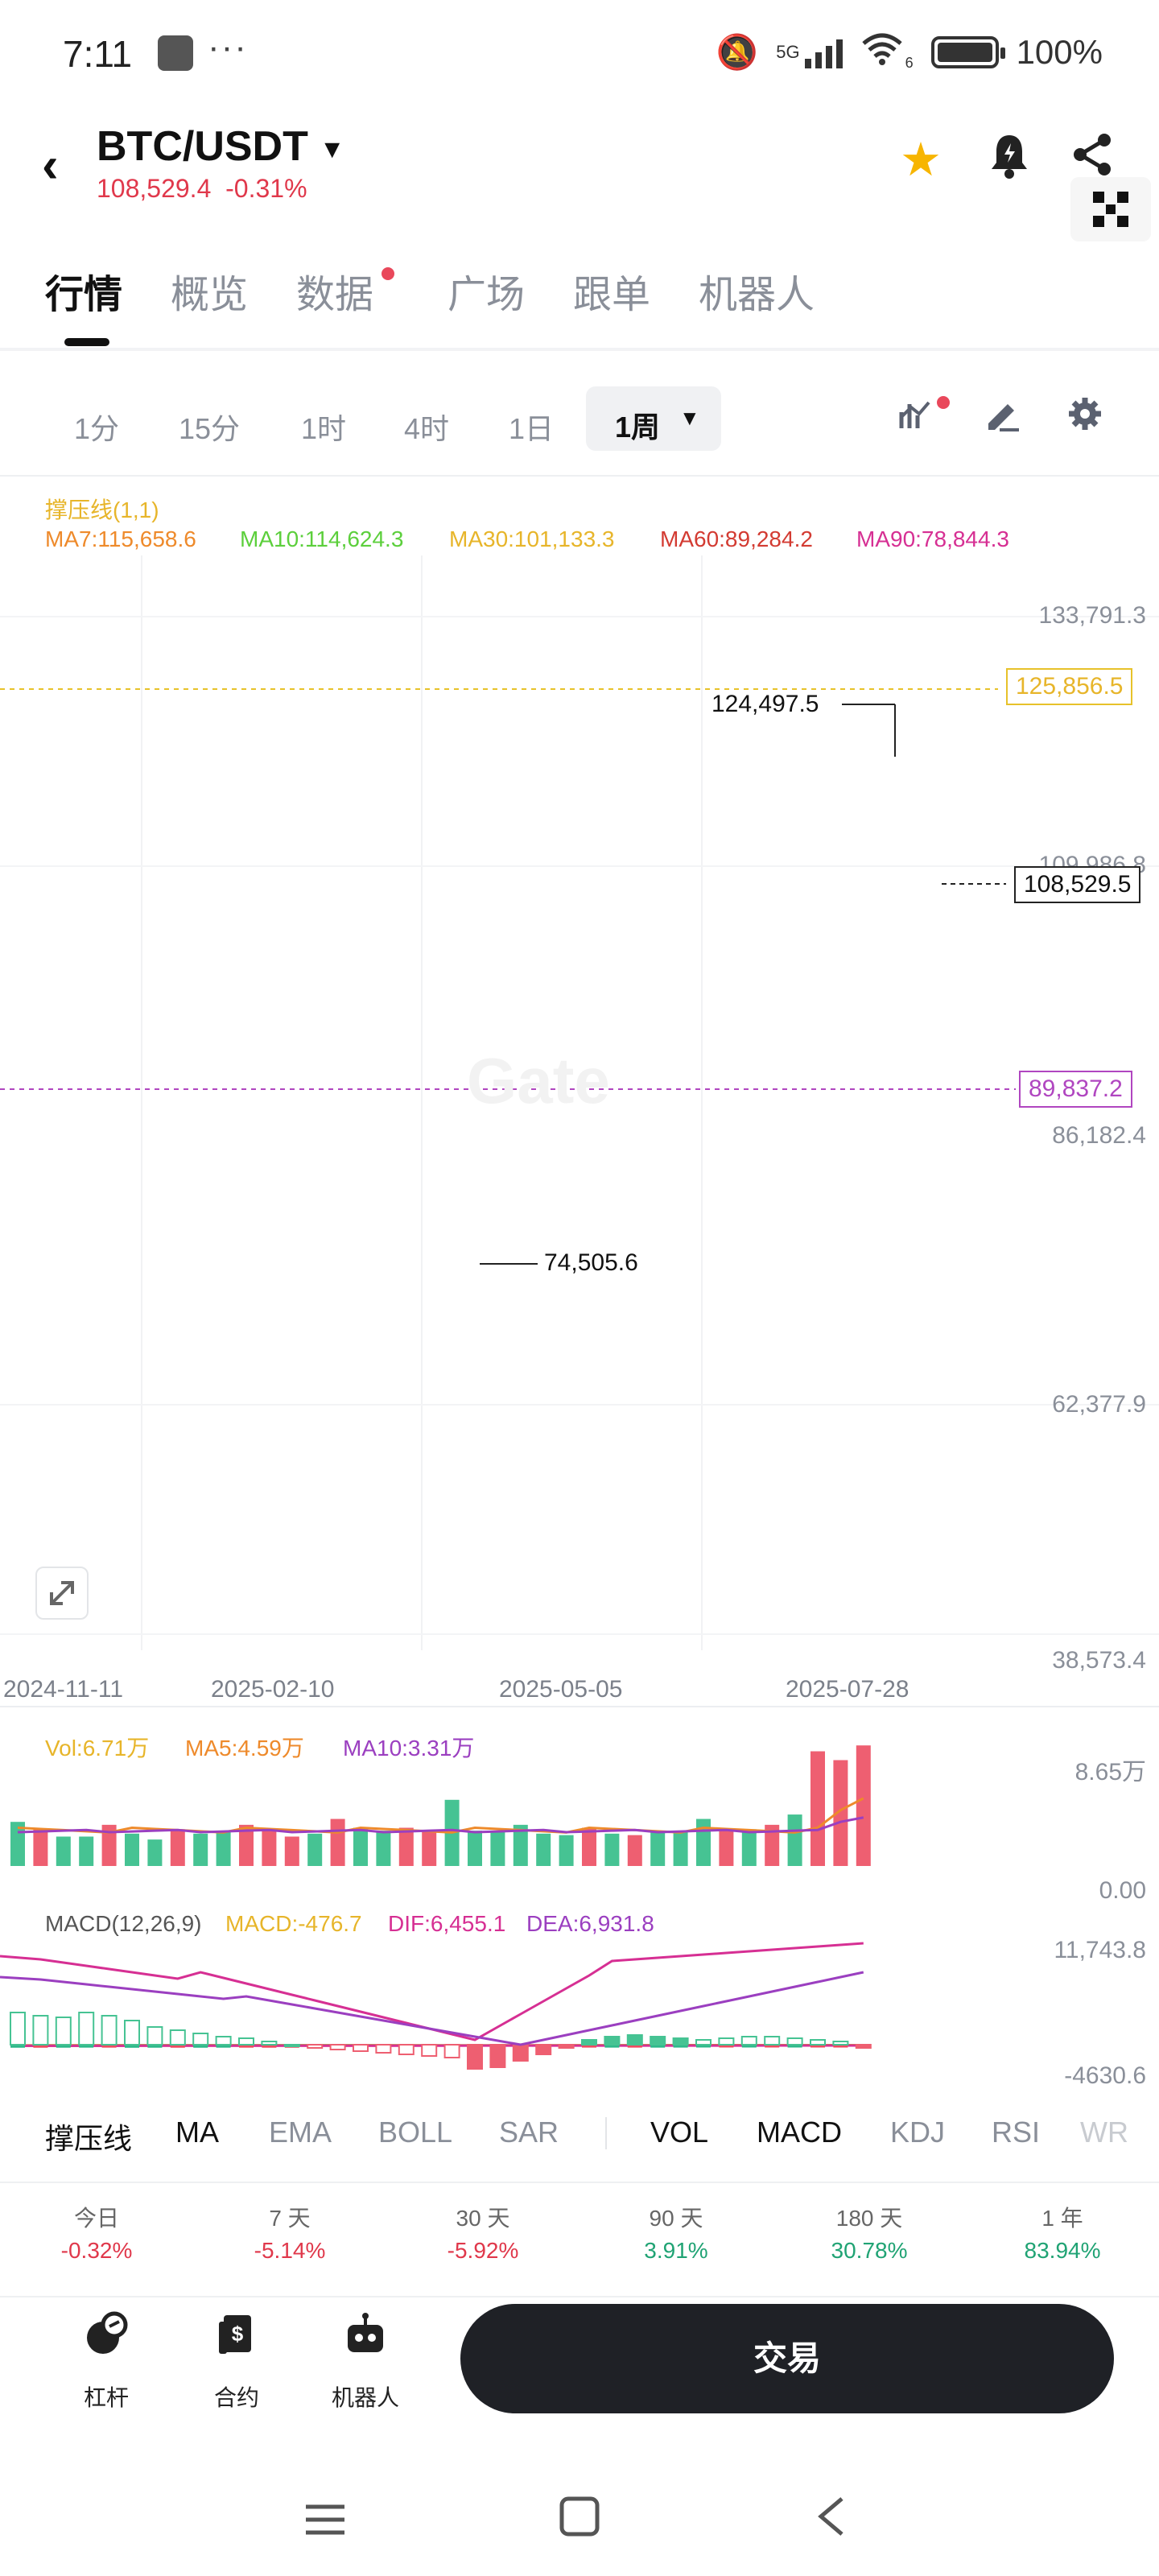  What do you see at coordinates (427, 428) in the screenshot?
I see `interval-4h: 4时` at bounding box center [427, 428].